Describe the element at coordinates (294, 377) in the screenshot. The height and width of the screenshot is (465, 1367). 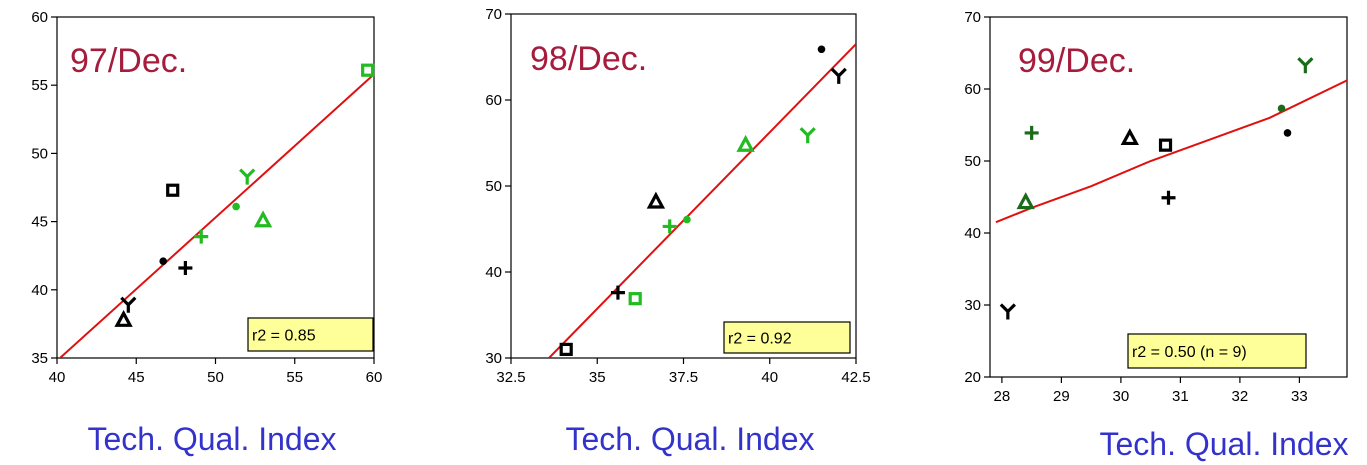
I see `x-tick-label: 55` at that location.